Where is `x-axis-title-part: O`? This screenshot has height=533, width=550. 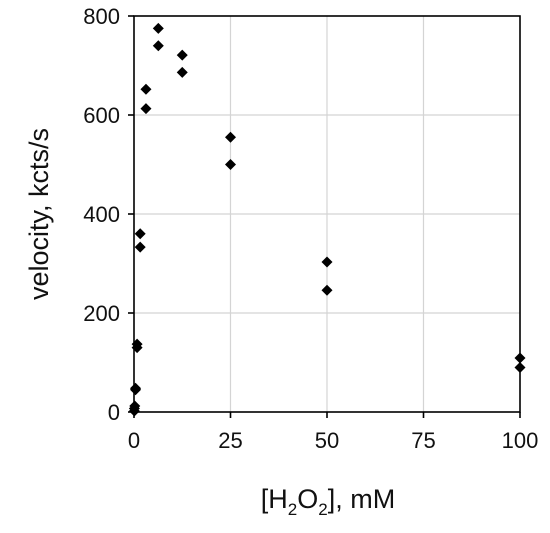 x-axis-title-part: O is located at coordinates (307, 499).